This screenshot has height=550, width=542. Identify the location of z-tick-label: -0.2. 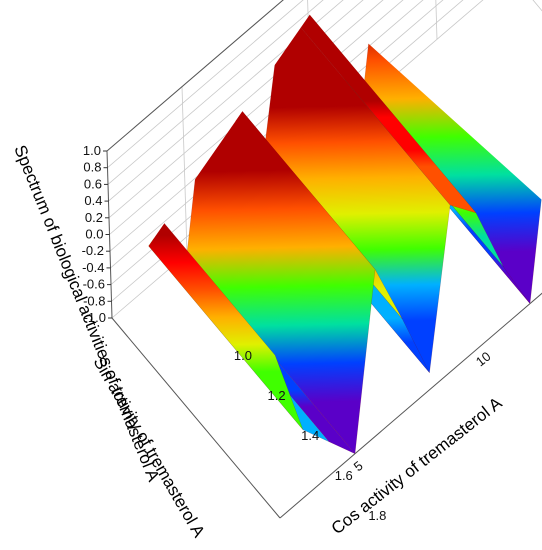
(93, 250).